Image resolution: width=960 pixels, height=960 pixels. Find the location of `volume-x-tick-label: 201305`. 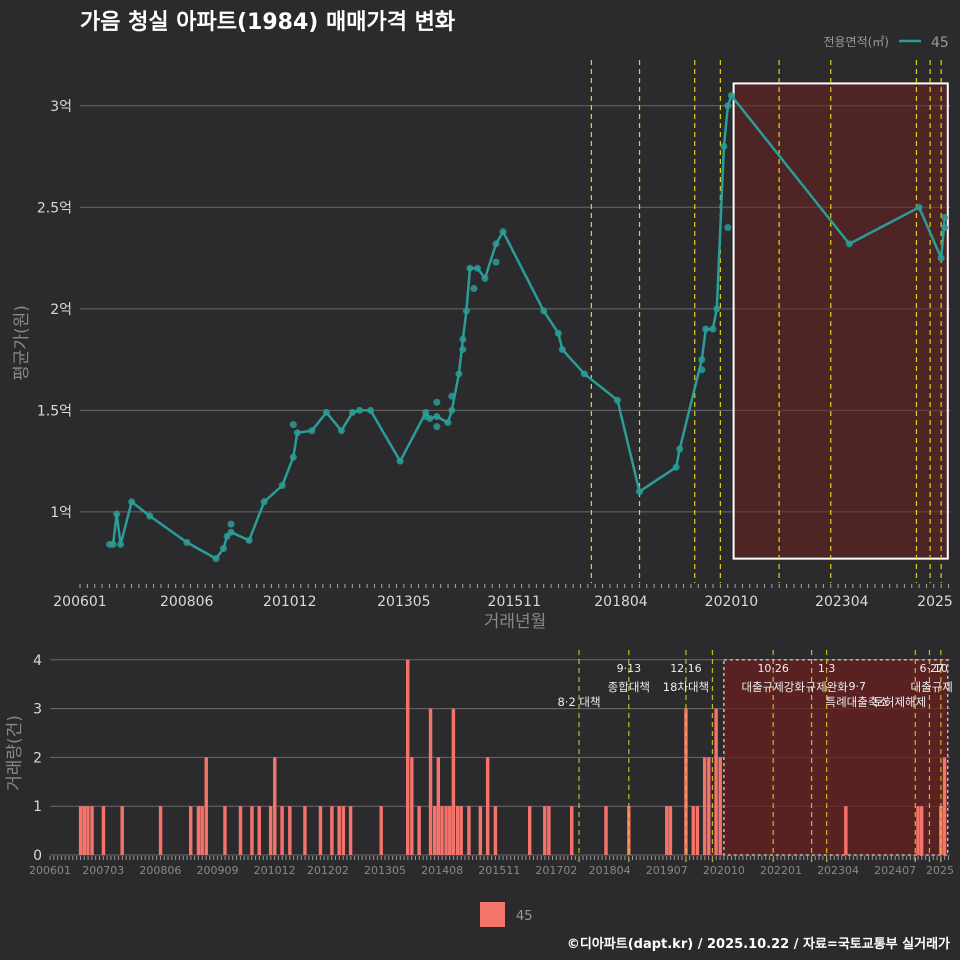

volume-x-tick-label: 201305 is located at coordinates (385, 870).